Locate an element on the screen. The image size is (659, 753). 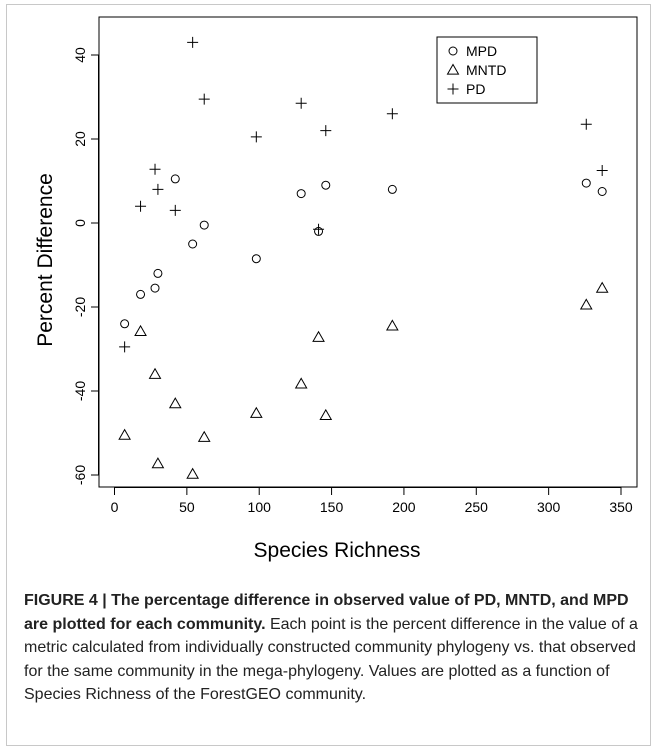
y-axis-label: Percent Difference is located at coordinates (45, 260).